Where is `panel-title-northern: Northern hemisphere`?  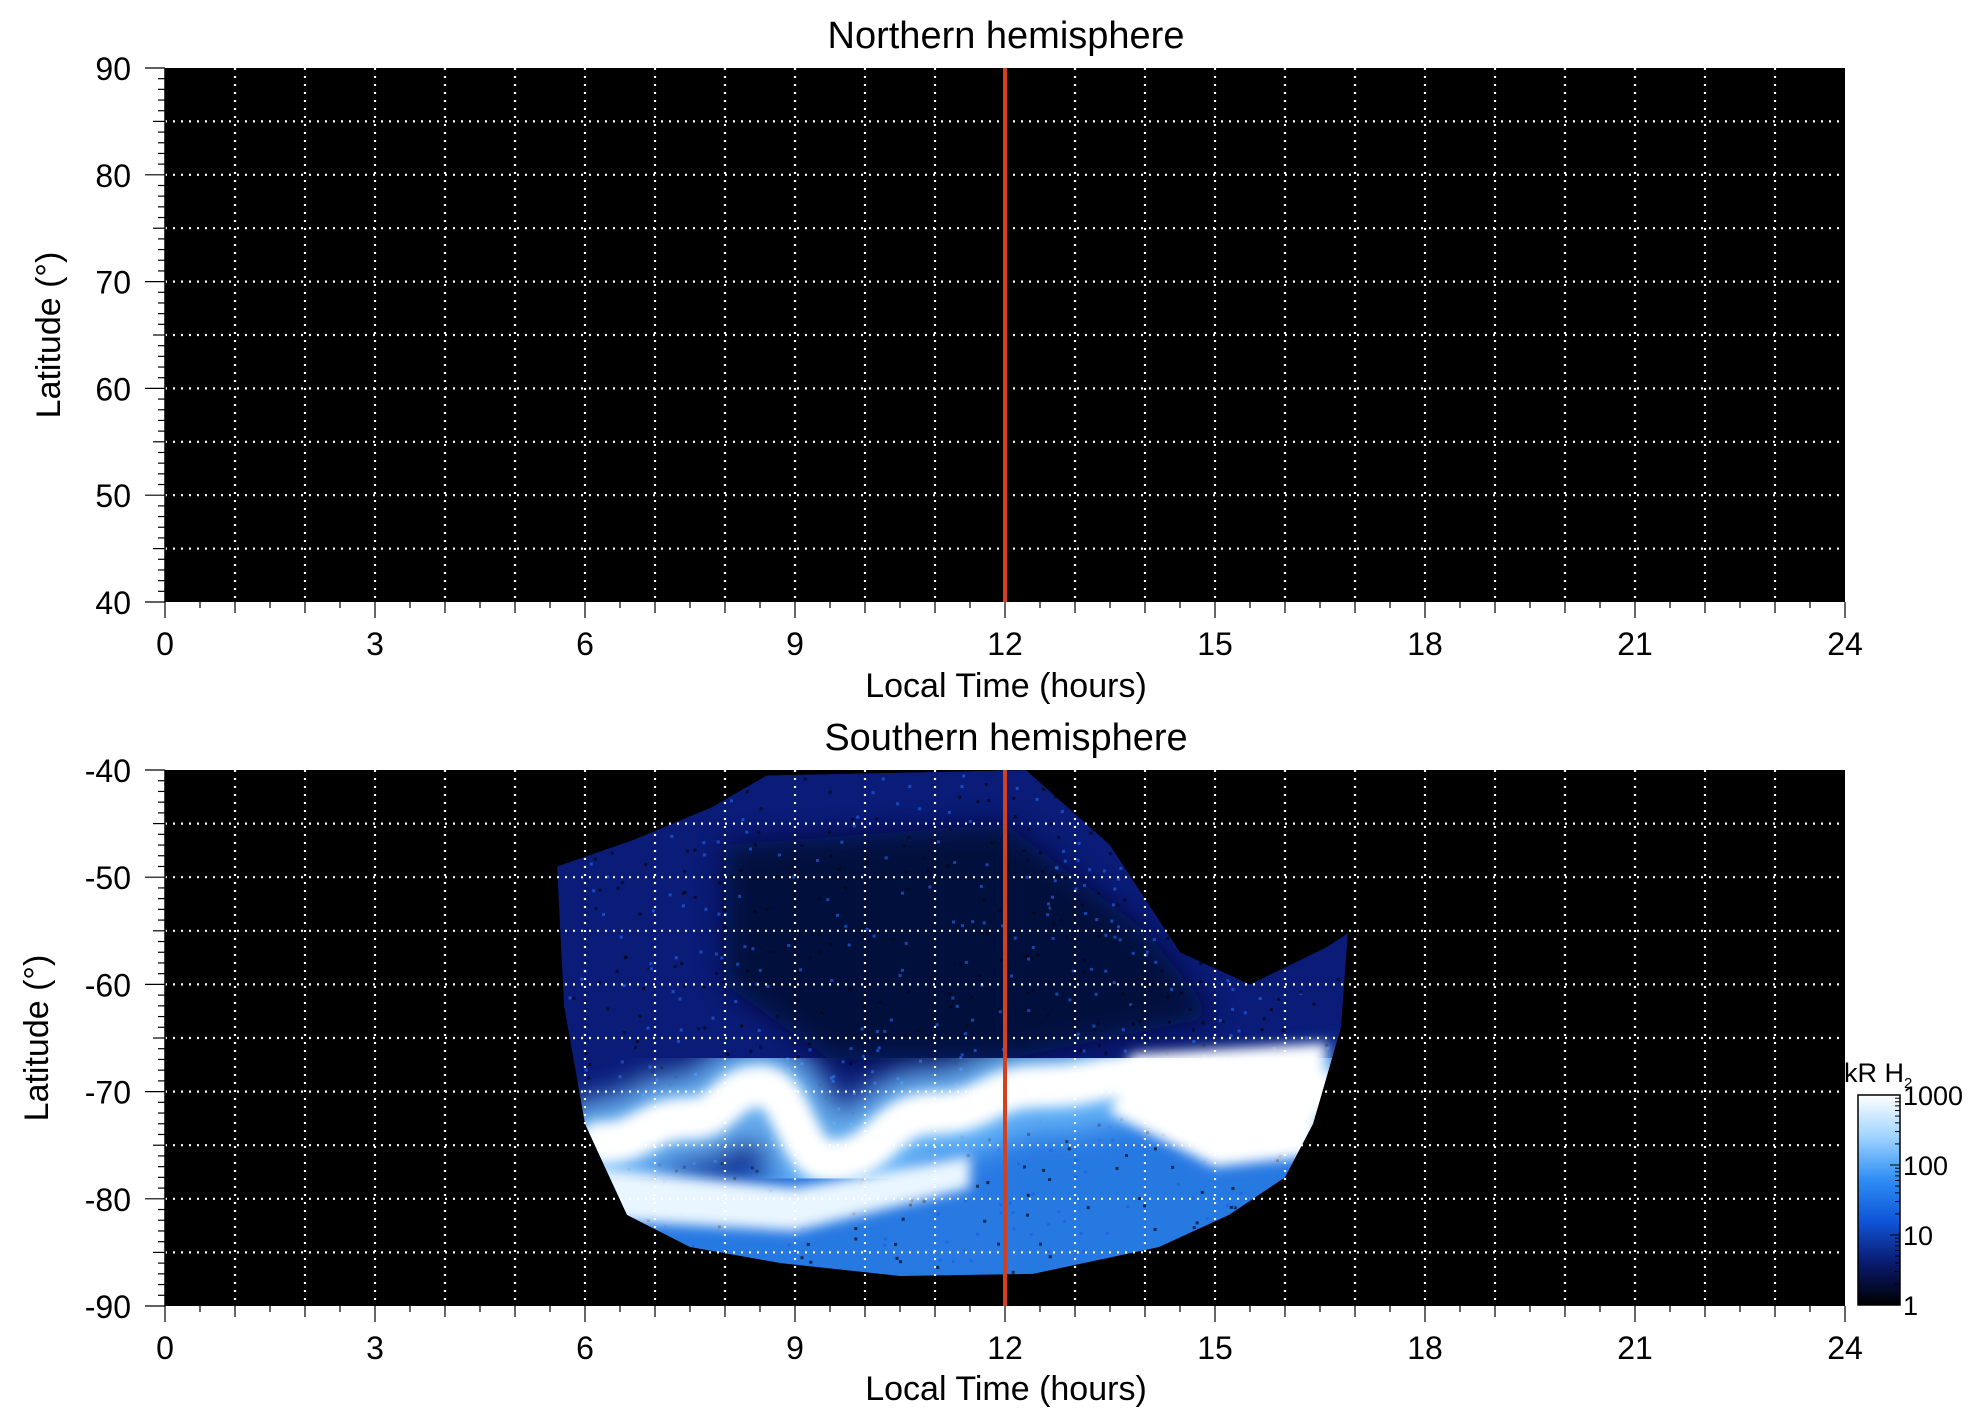 panel-title-northern: Northern hemisphere is located at coordinates (1006, 36).